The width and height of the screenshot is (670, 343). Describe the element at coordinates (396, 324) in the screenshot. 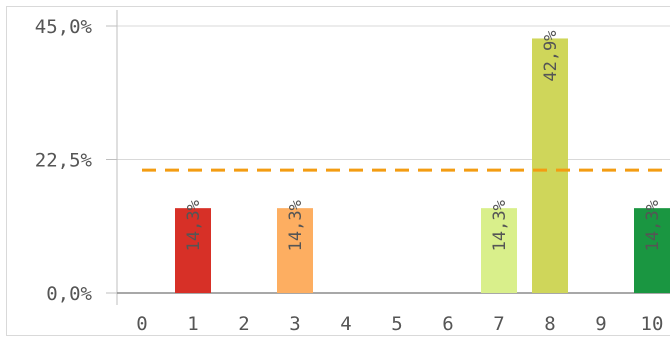

I see `x-tick-label: 5` at that location.